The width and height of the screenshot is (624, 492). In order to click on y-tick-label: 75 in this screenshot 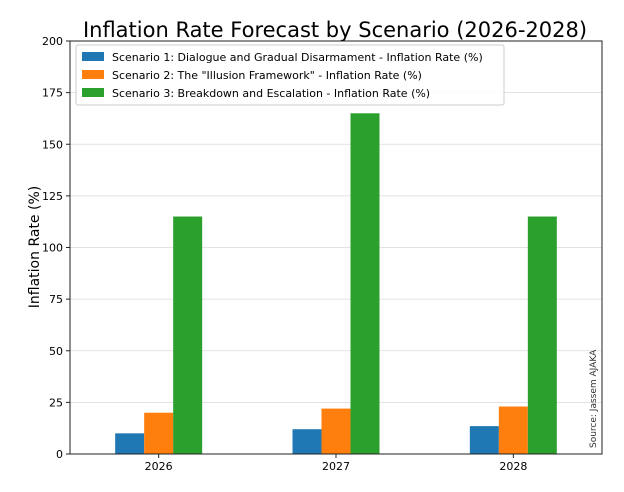, I will do `click(56, 299)`.